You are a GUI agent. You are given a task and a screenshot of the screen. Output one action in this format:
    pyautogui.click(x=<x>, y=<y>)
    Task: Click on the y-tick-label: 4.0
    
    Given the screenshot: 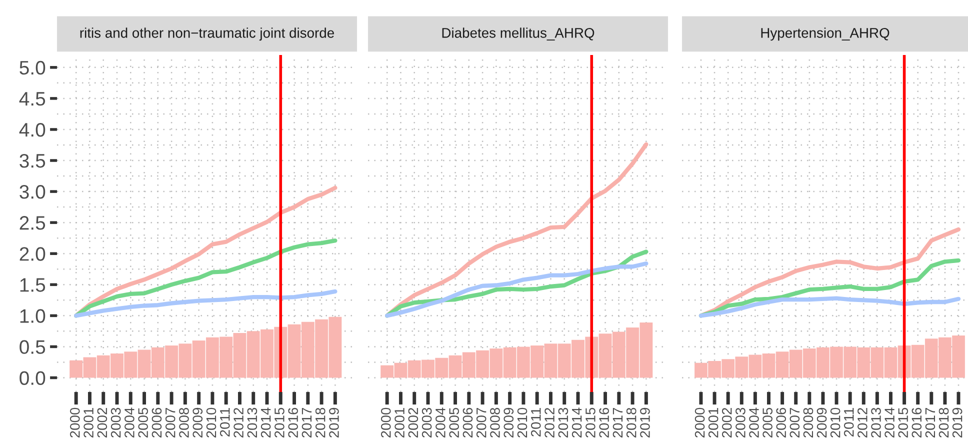 What is the action you would take?
    pyautogui.click(x=32, y=129)
    